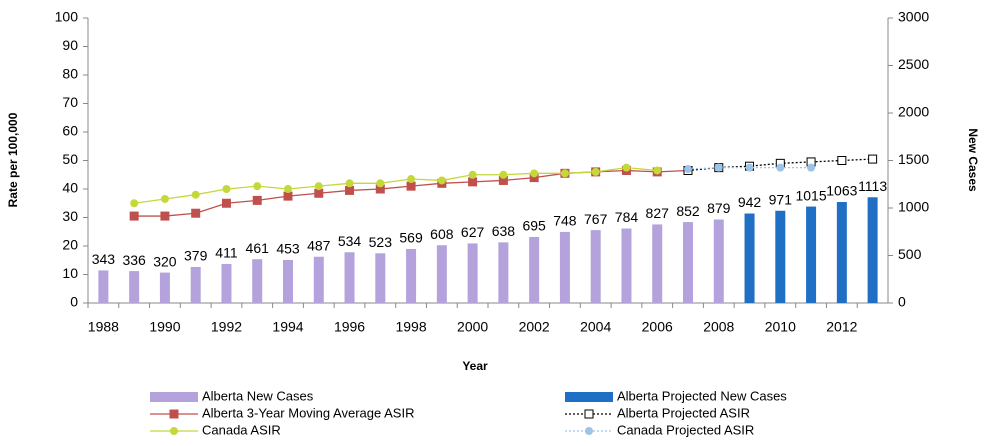  What do you see at coordinates (70, 245) in the screenshot?
I see `y-tick-label: 20` at bounding box center [70, 245].